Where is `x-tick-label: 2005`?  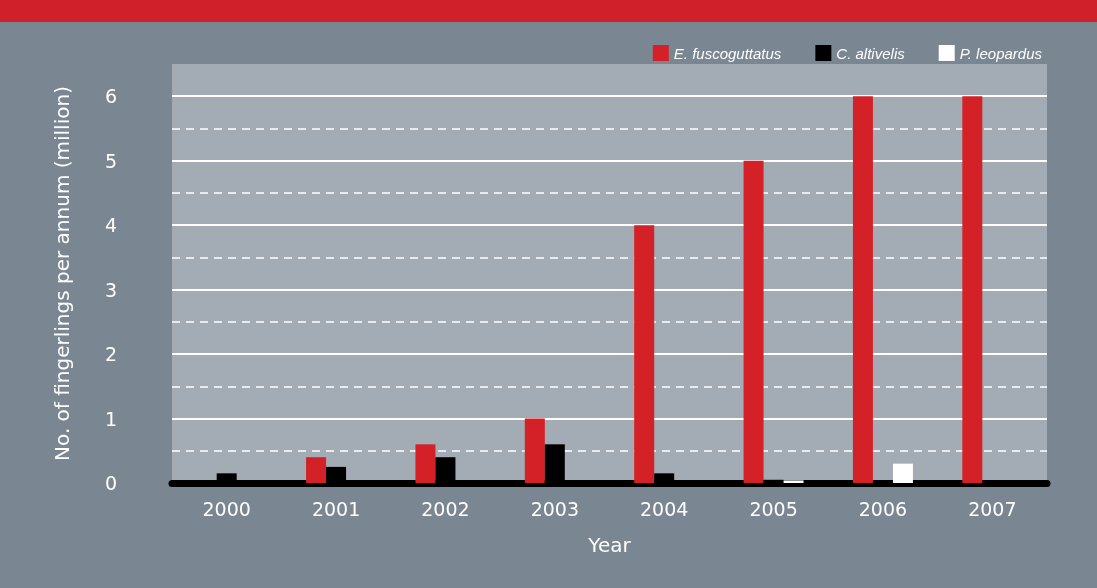 x-tick-label: 2005 is located at coordinates (773, 508).